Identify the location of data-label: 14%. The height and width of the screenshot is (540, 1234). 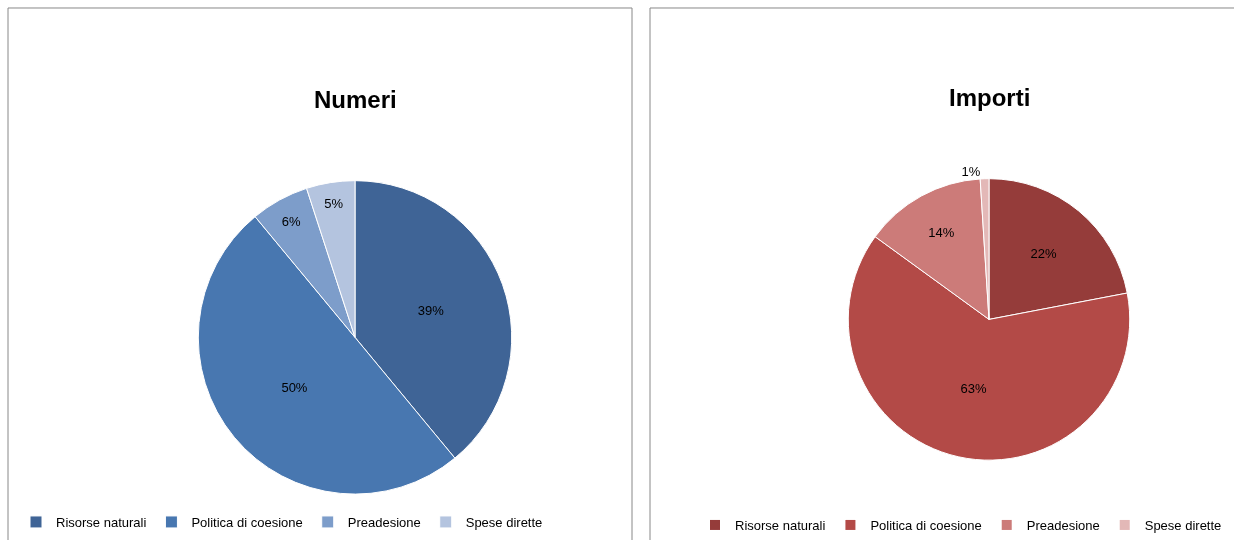
(941, 233).